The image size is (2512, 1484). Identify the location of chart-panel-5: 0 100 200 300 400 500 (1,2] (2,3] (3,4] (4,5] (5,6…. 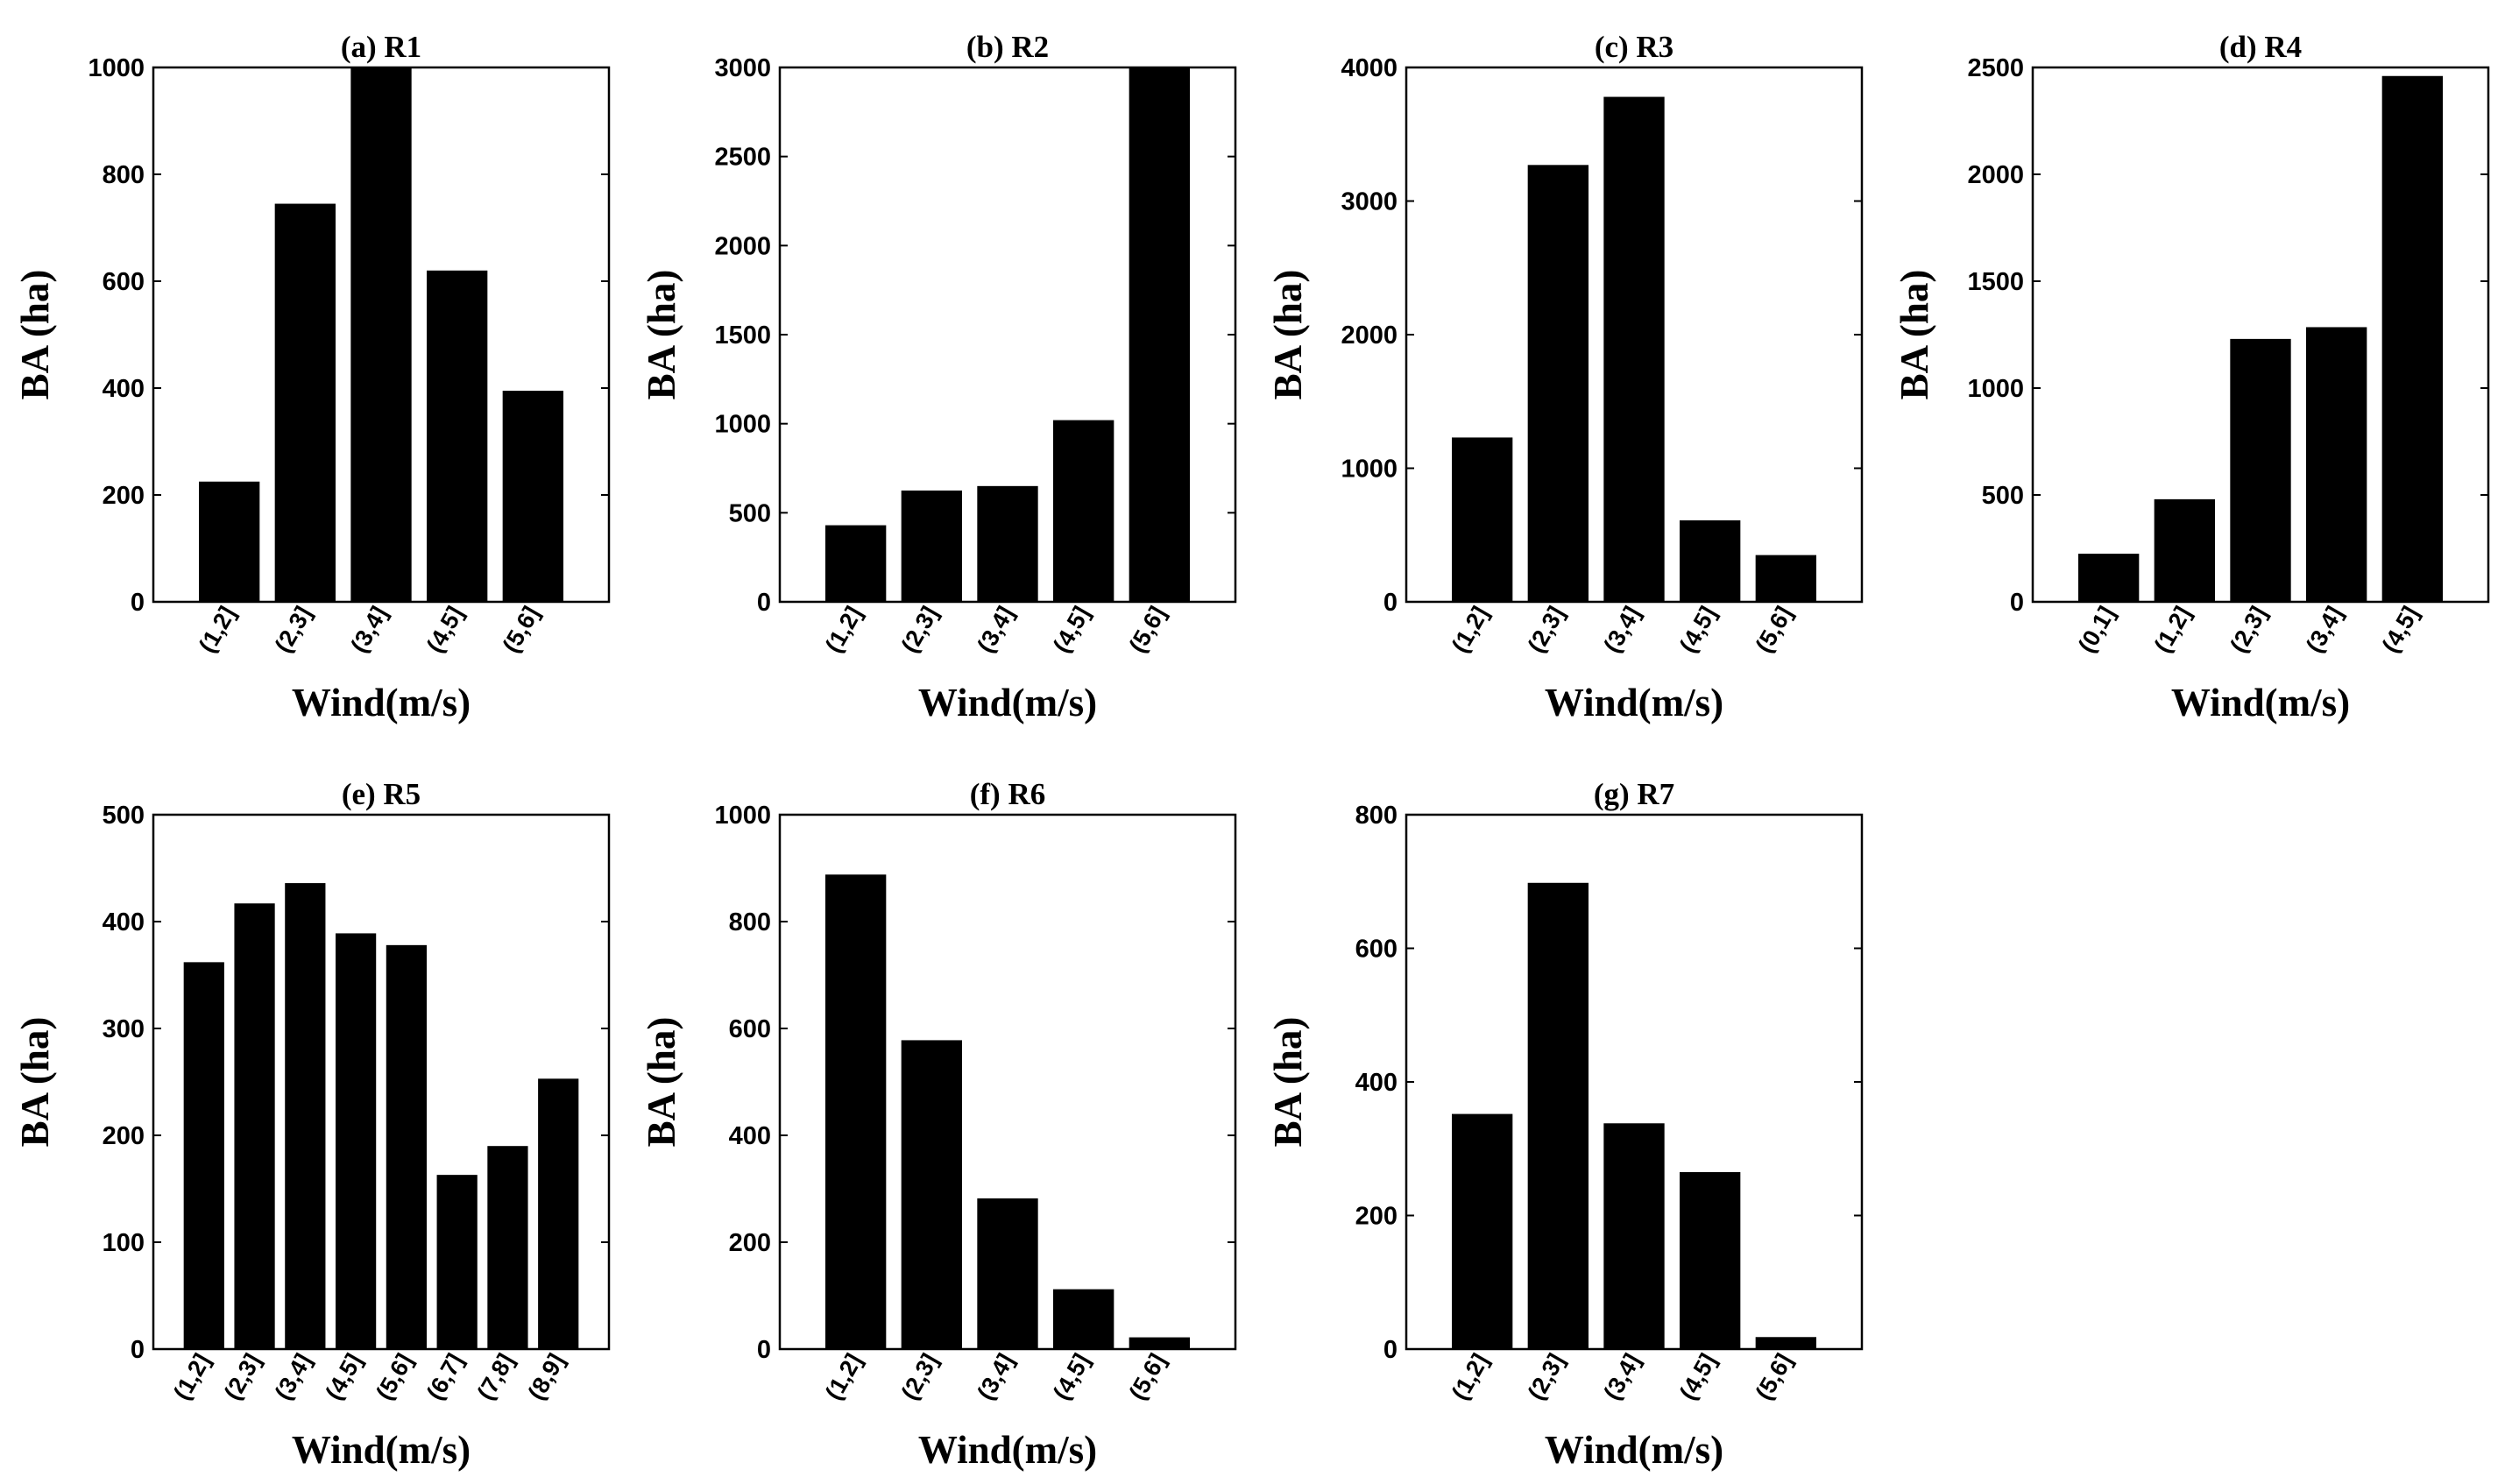
(312, 1124).